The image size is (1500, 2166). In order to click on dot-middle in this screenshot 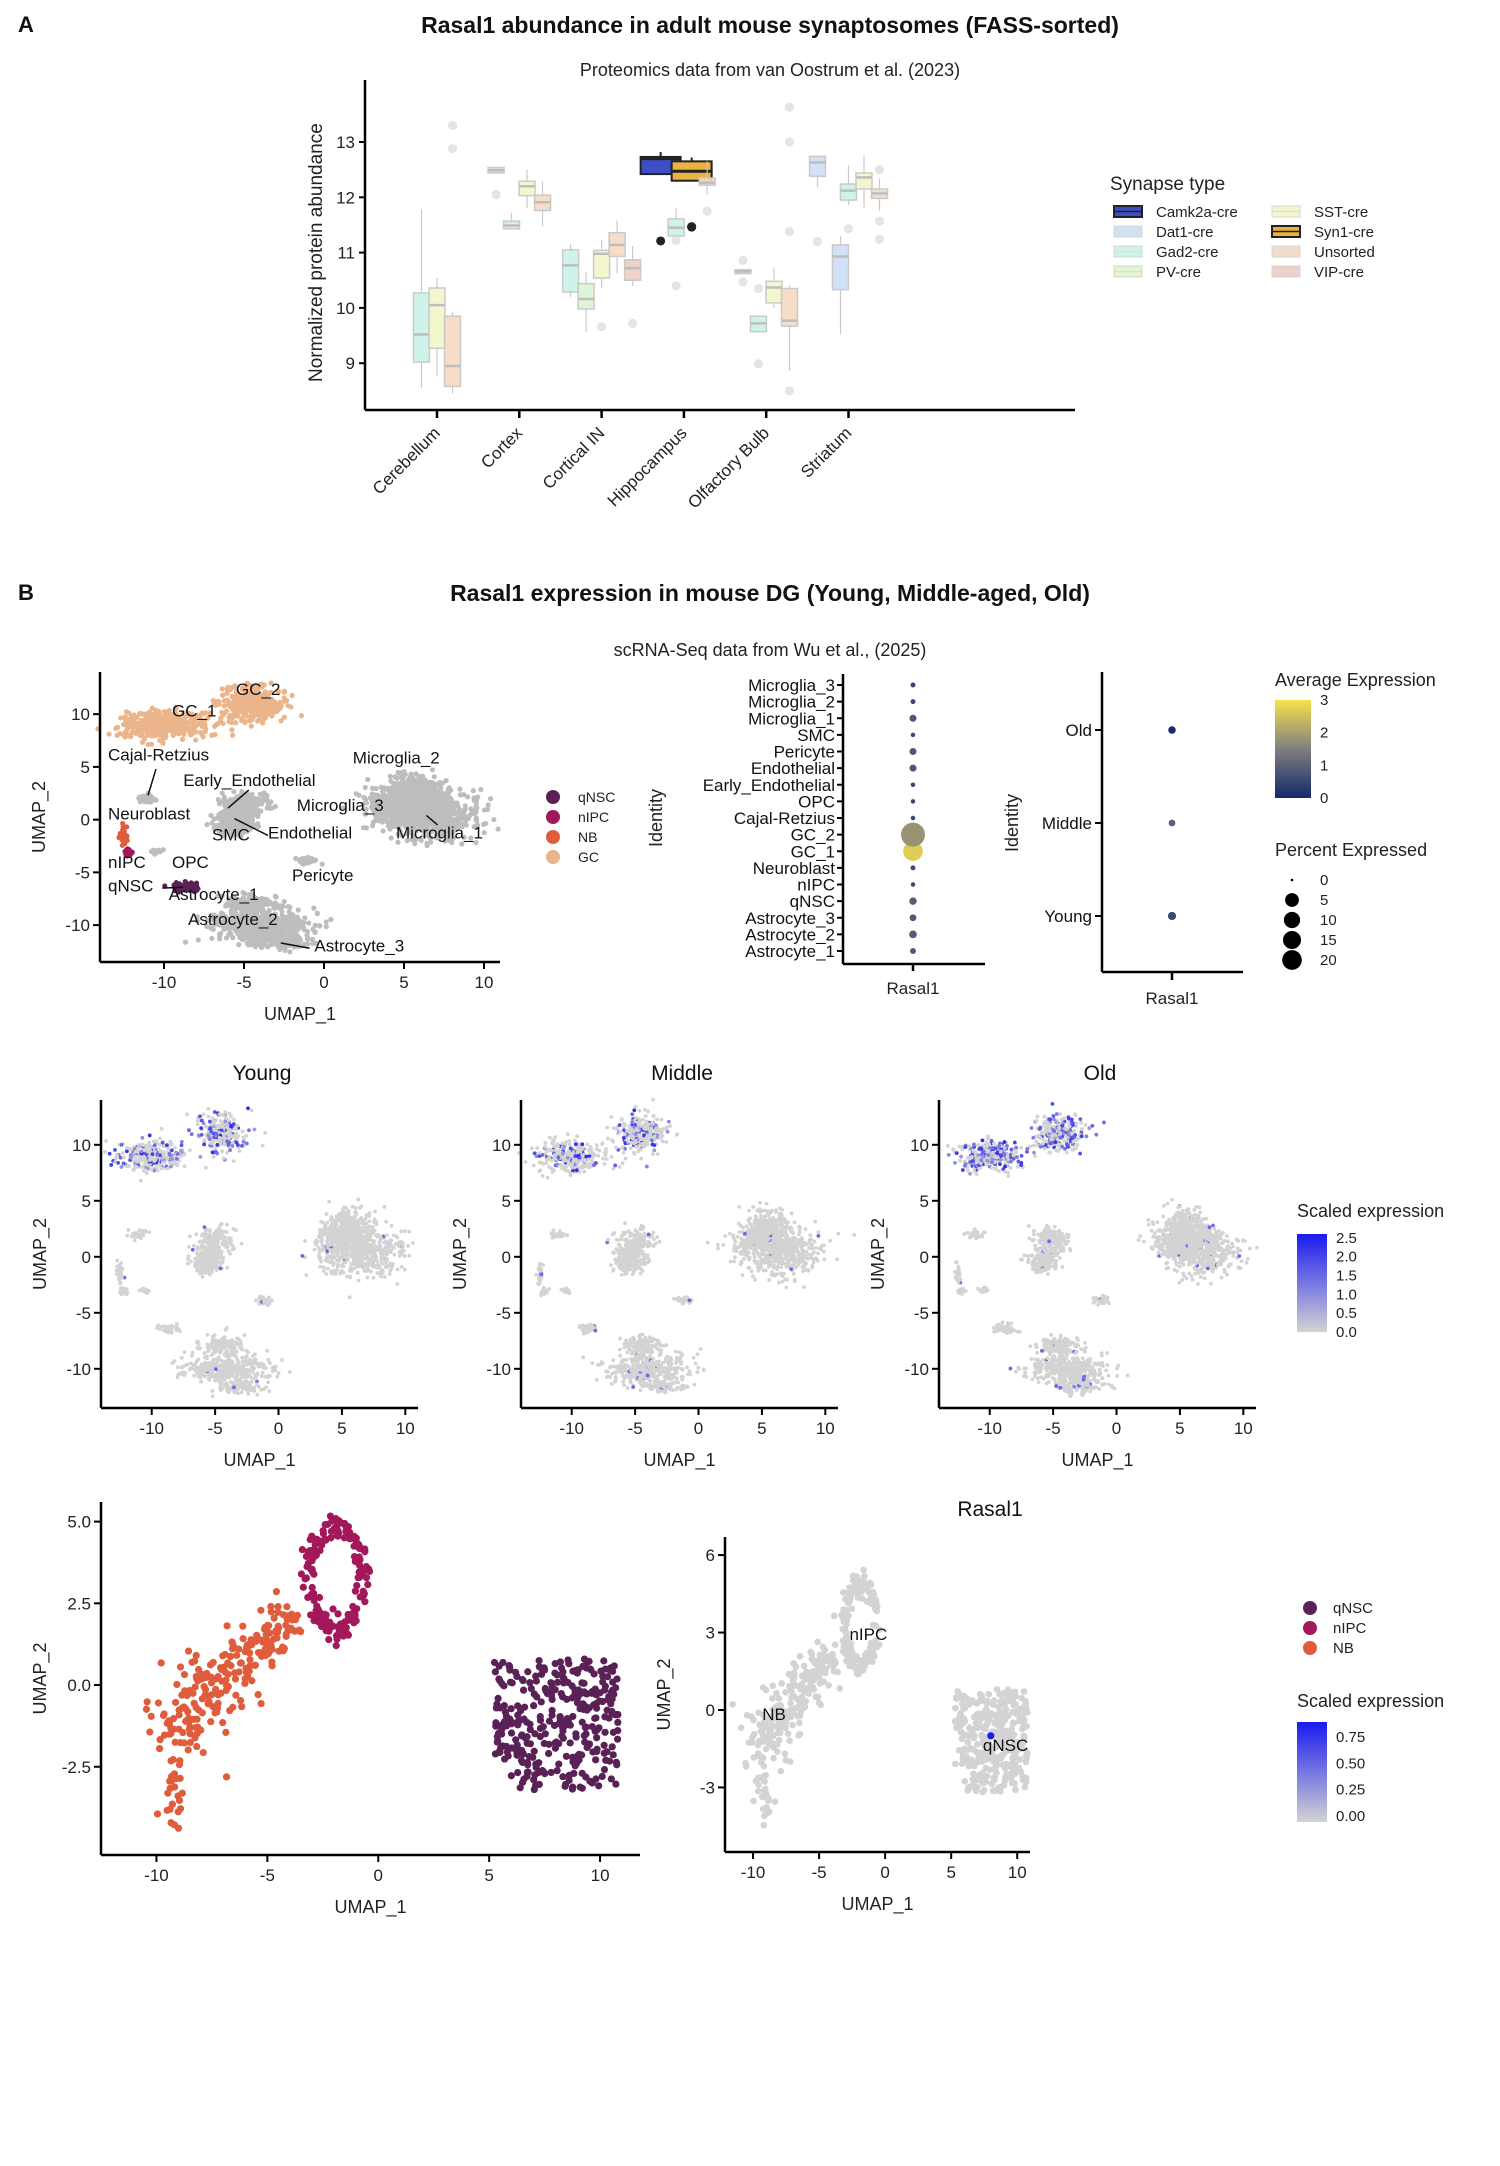, I will do `click(1172, 823)`.